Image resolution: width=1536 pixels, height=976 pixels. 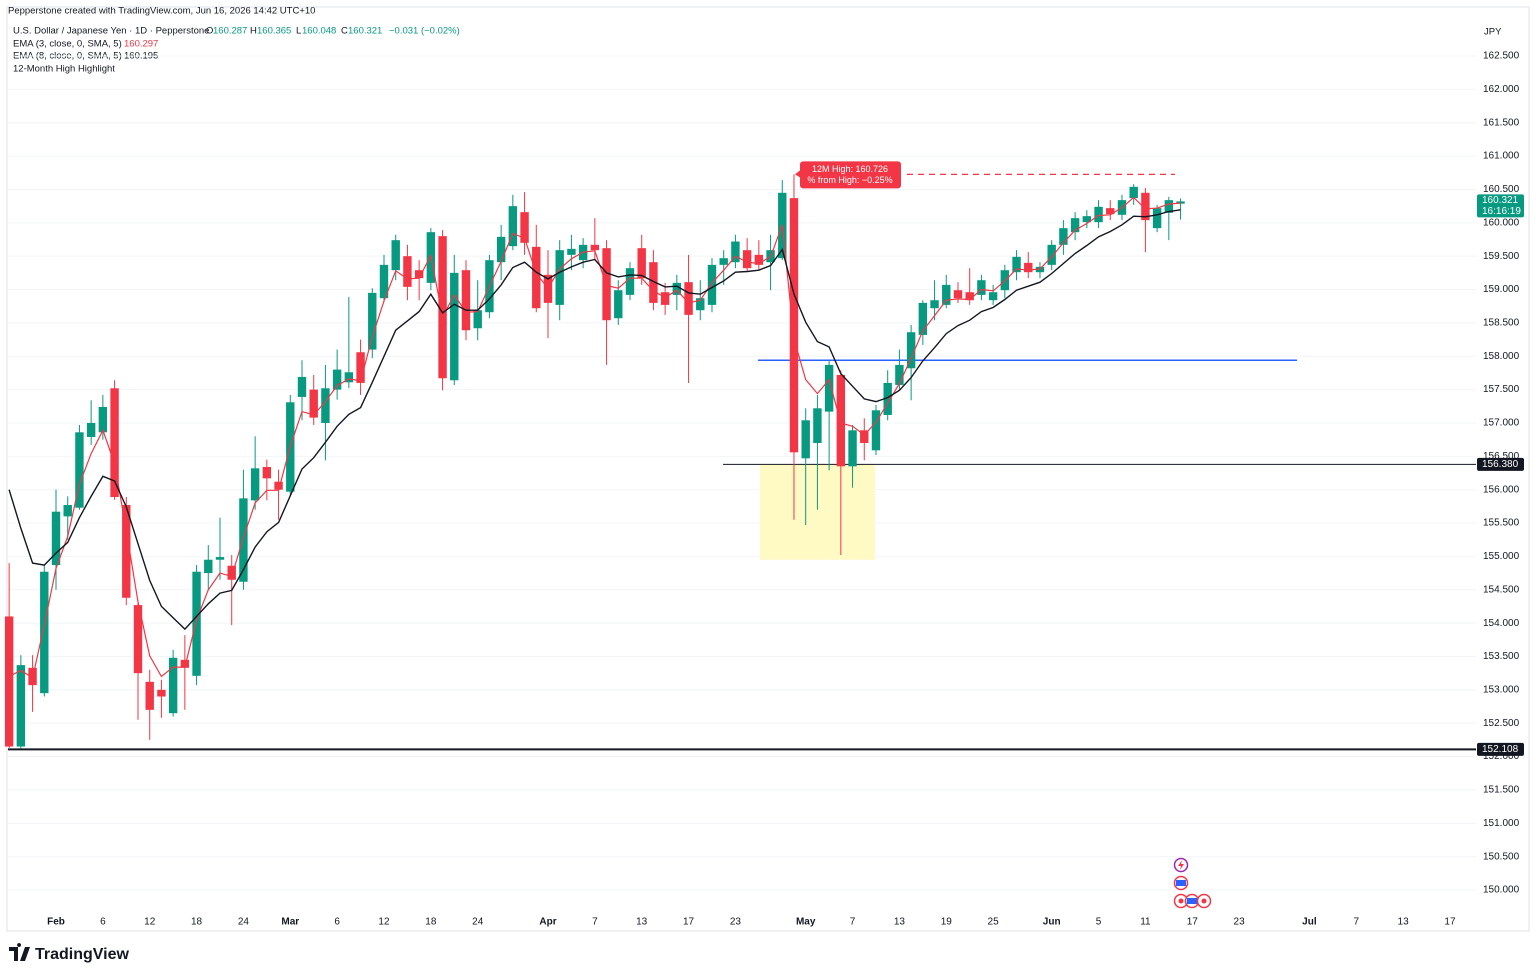 I want to click on ohlc-value: 160.365, so click(x=274, y=31).